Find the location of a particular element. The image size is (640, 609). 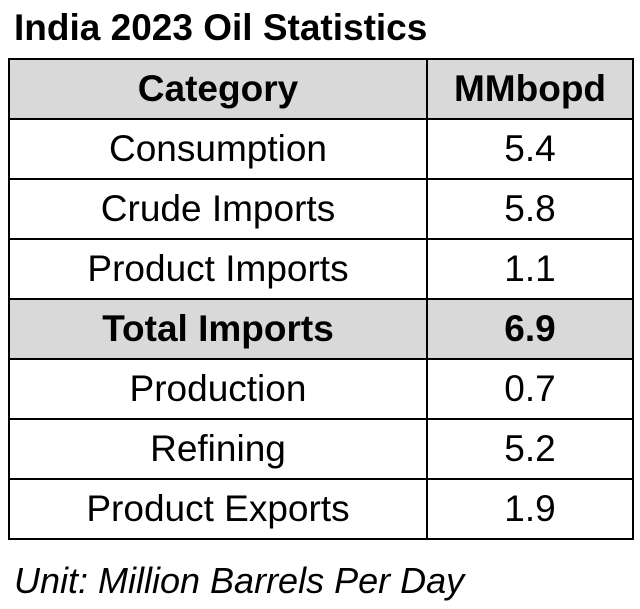

unit-footnote: Unit: Million Barrels Per Day is located at coordinates (239, 580).